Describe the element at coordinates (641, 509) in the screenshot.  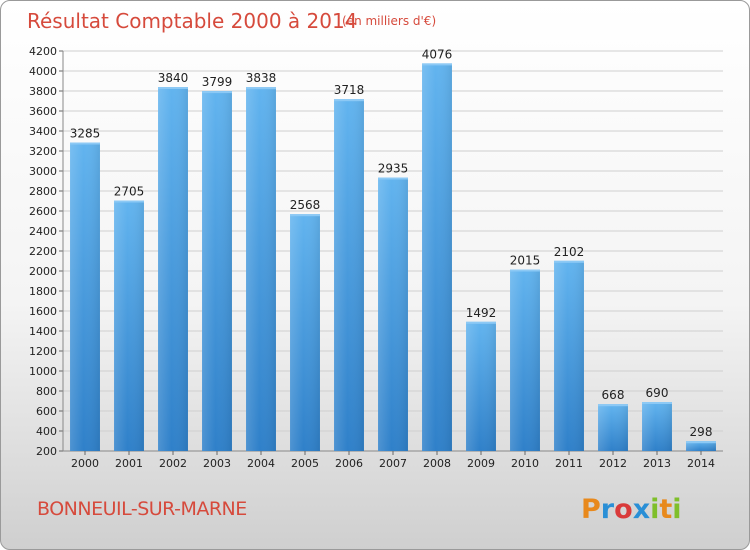
I see `logo-letter: x` at that location.